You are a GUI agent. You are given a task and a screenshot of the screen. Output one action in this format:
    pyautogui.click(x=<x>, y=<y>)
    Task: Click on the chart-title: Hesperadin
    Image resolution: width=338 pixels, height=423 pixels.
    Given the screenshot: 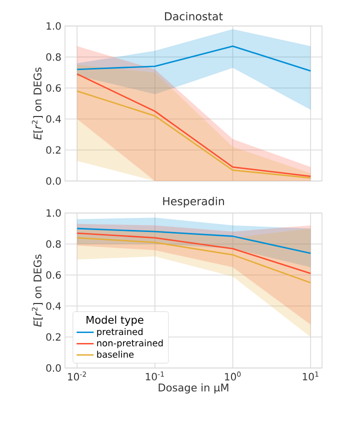 What is the action you would take?
    pyautogui.click(x=193, y=202)
    